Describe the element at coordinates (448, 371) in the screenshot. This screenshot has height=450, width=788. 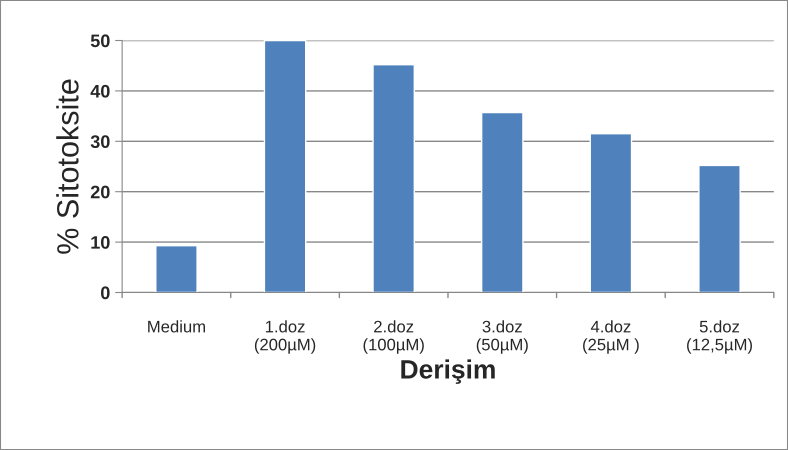
I see `x-axis-title: Derişim` at that location.